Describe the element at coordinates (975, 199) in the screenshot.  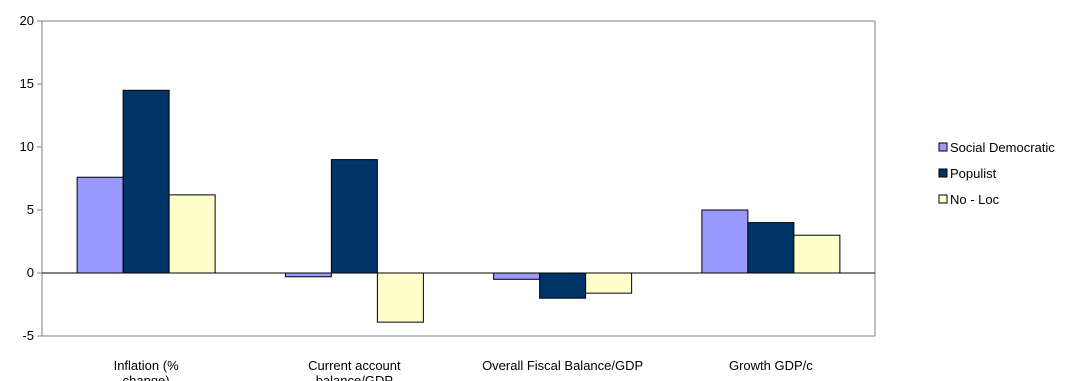
I see `legend-label: No - Loc` at that location.